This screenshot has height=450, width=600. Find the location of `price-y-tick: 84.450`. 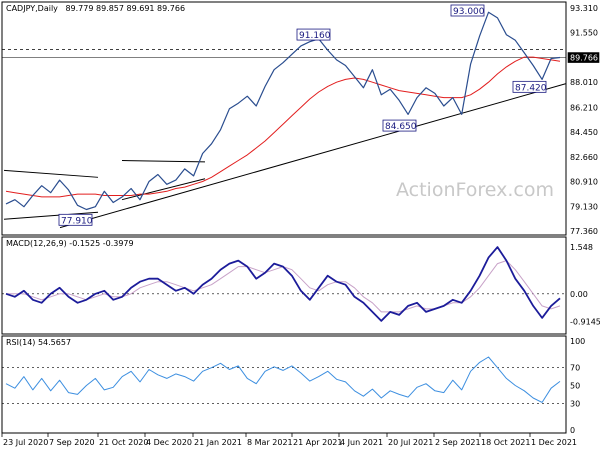

price-y-tick: 84.450 is located at coordinates (584, 132).